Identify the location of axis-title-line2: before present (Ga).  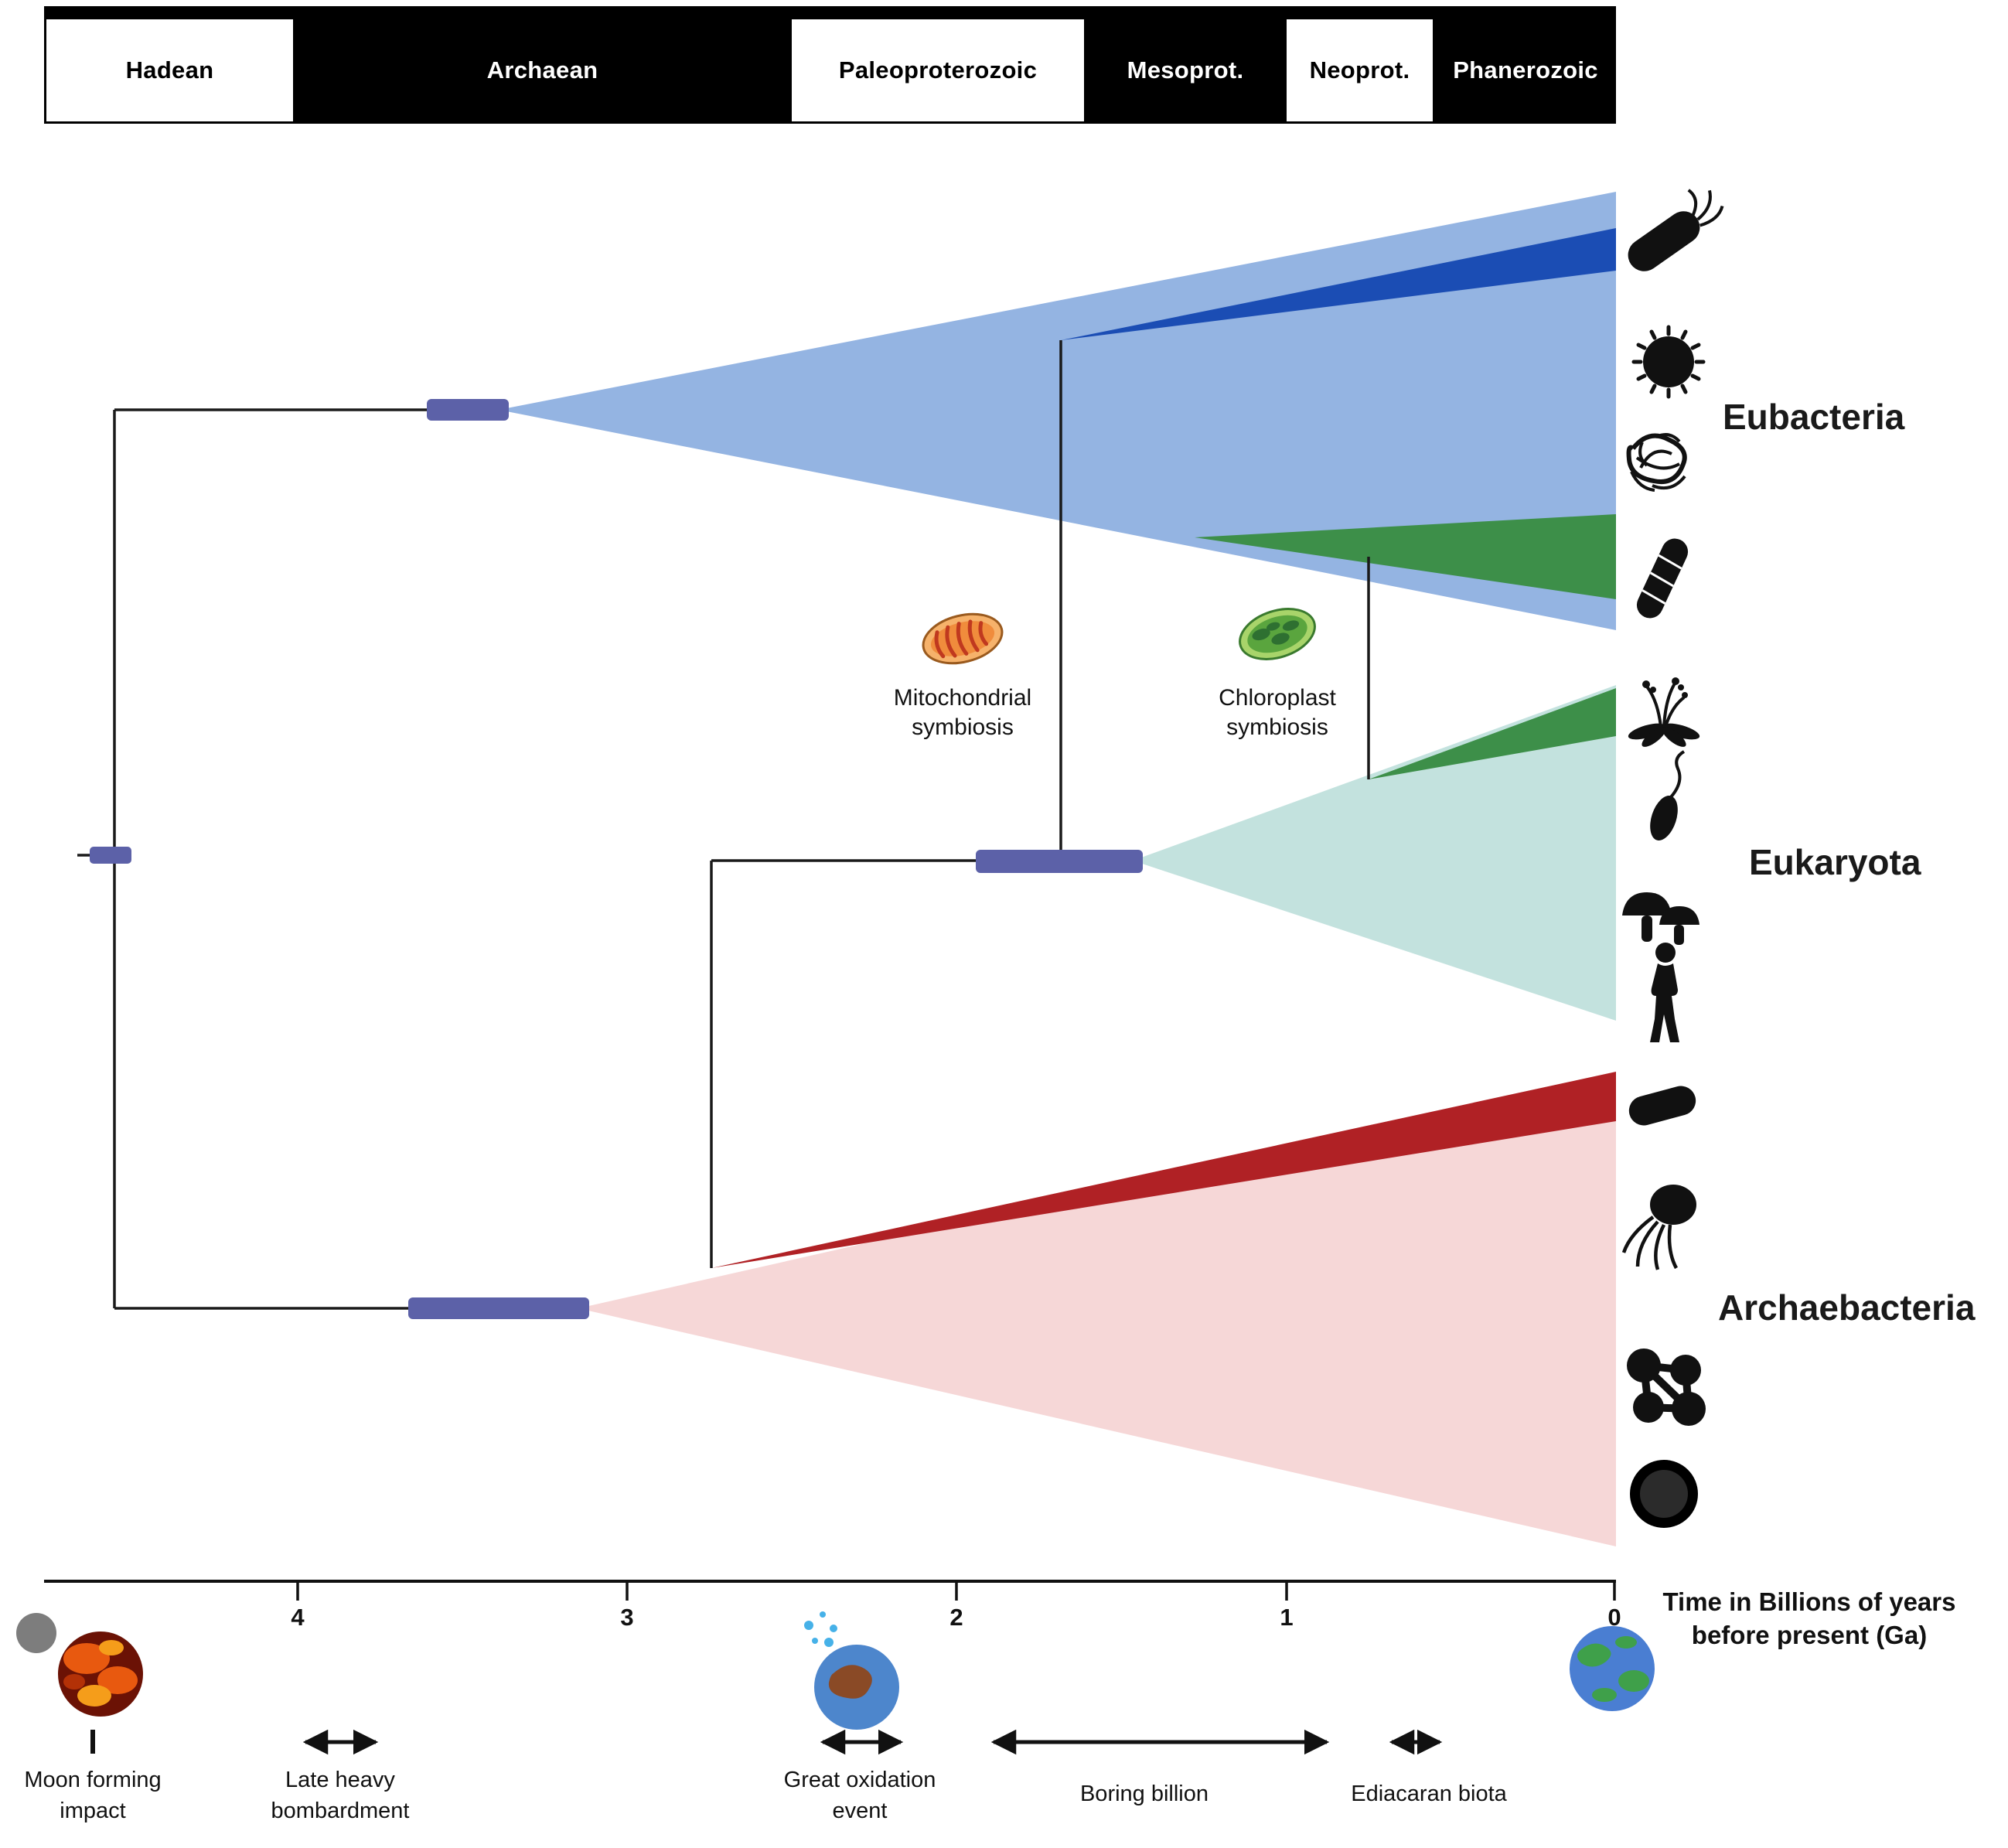
(1810, 1635).